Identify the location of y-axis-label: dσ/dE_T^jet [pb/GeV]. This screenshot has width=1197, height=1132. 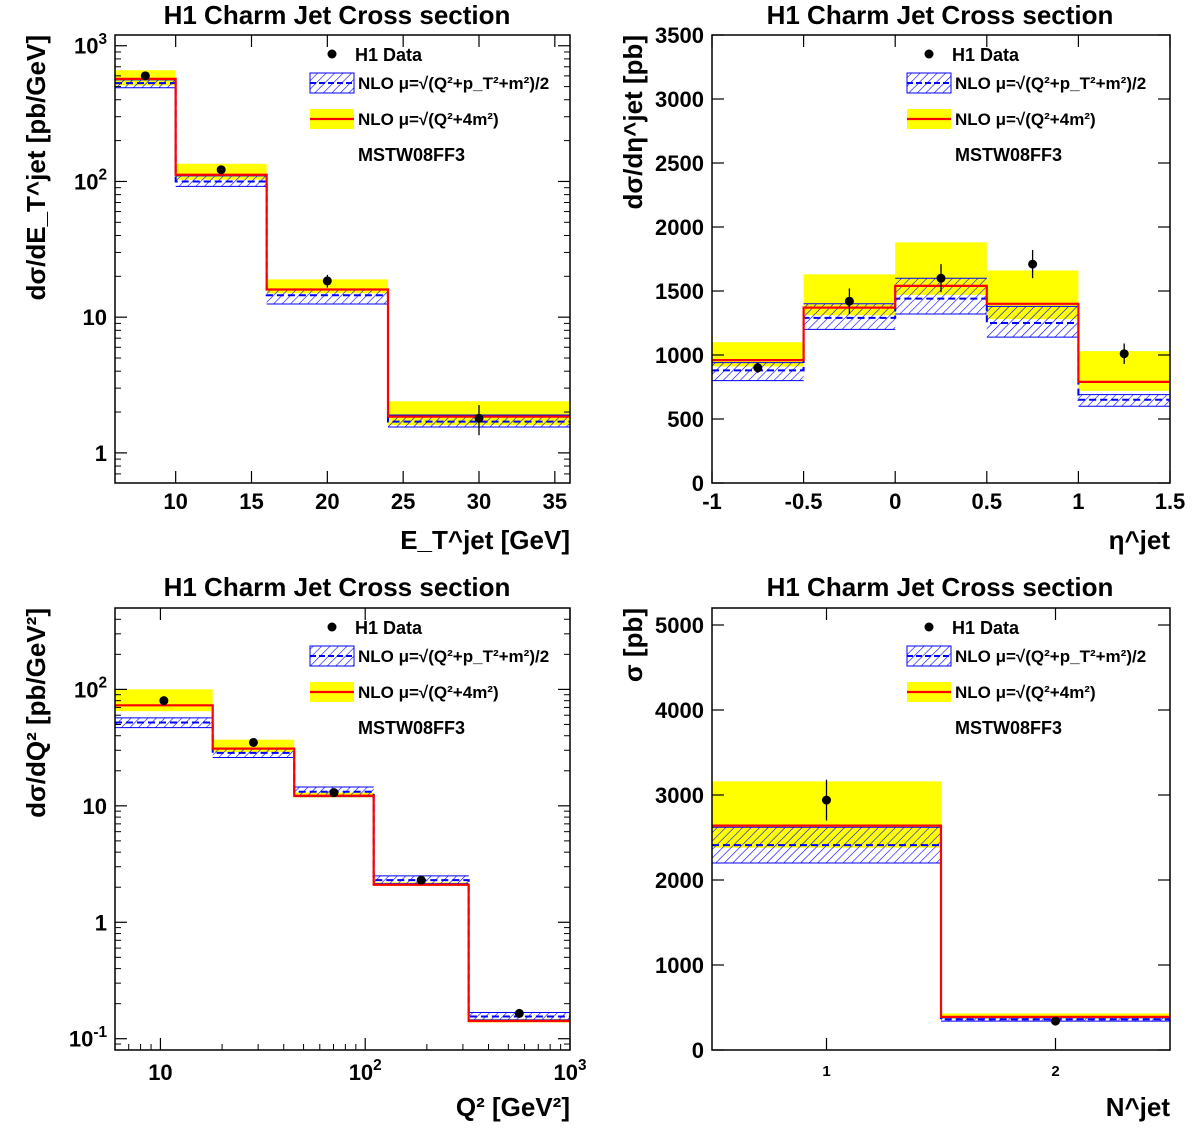
(36, 168).